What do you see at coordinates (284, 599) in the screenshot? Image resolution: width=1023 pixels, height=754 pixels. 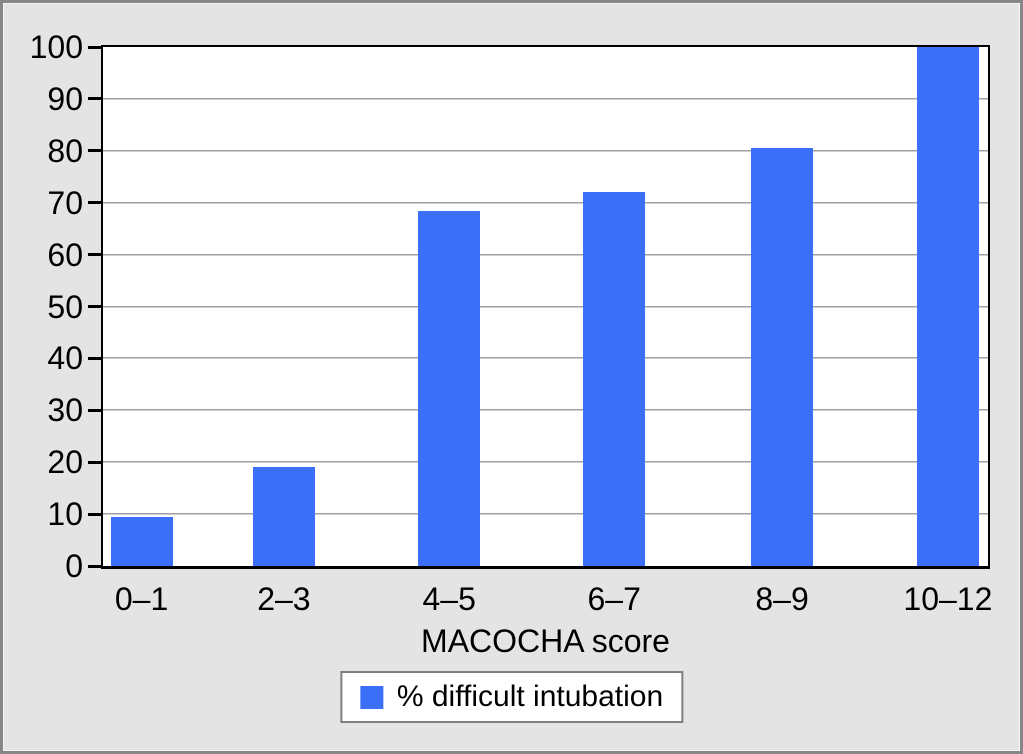 I see `x-axis-tick-label: 2–3` at bounding box center [284, 599].